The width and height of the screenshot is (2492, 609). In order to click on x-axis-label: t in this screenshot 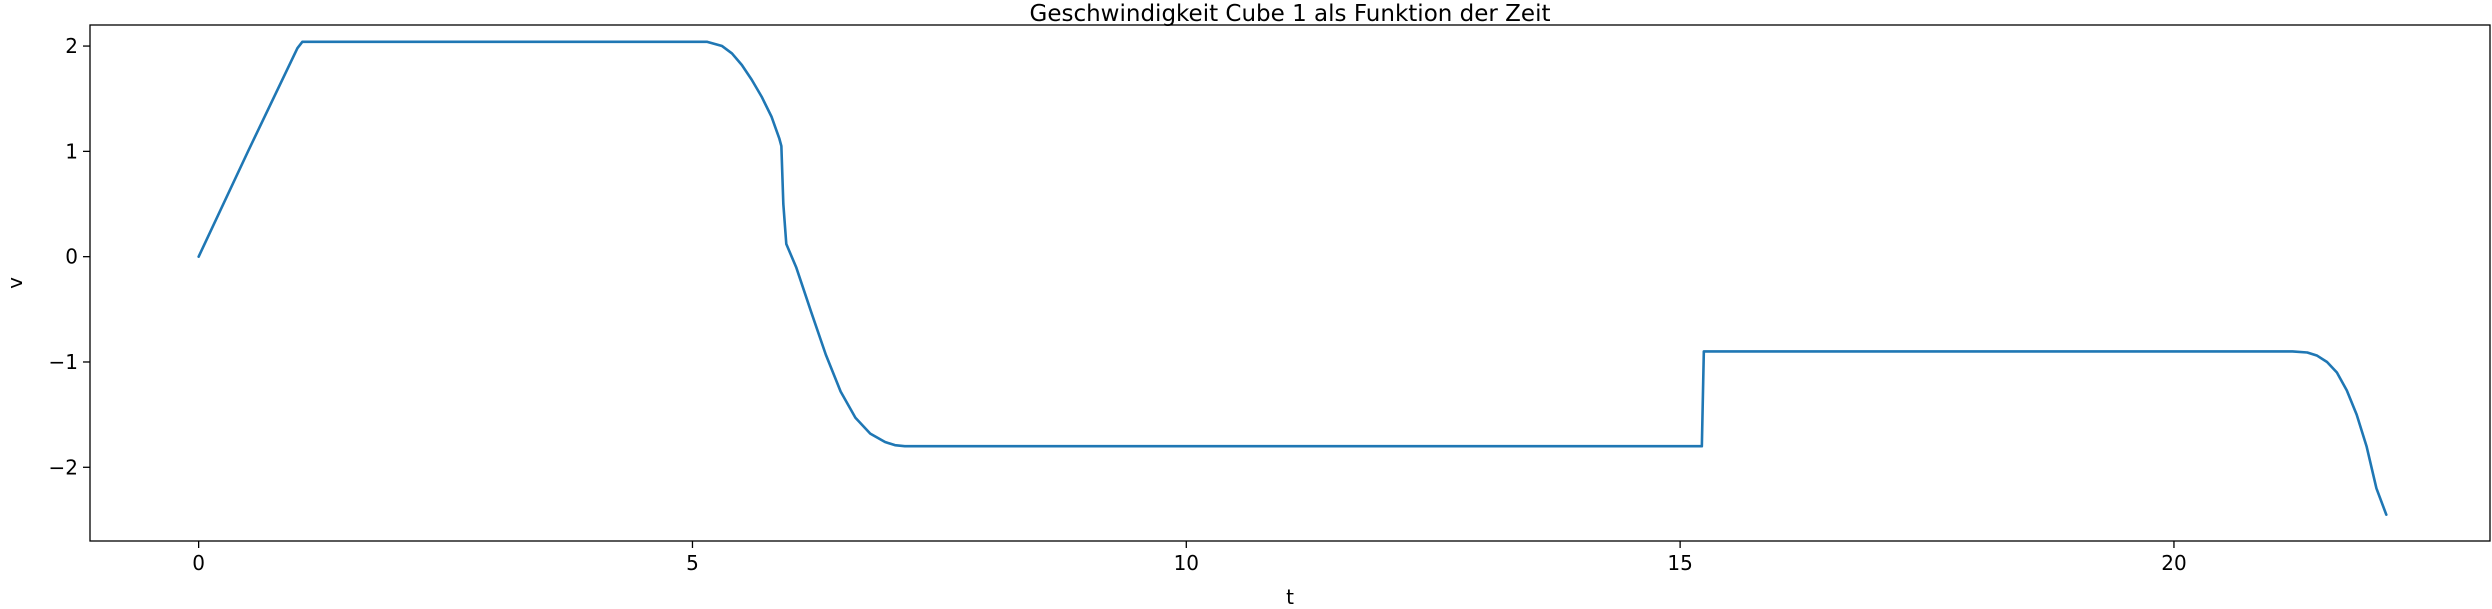, I will do `click(1290, 597)`.